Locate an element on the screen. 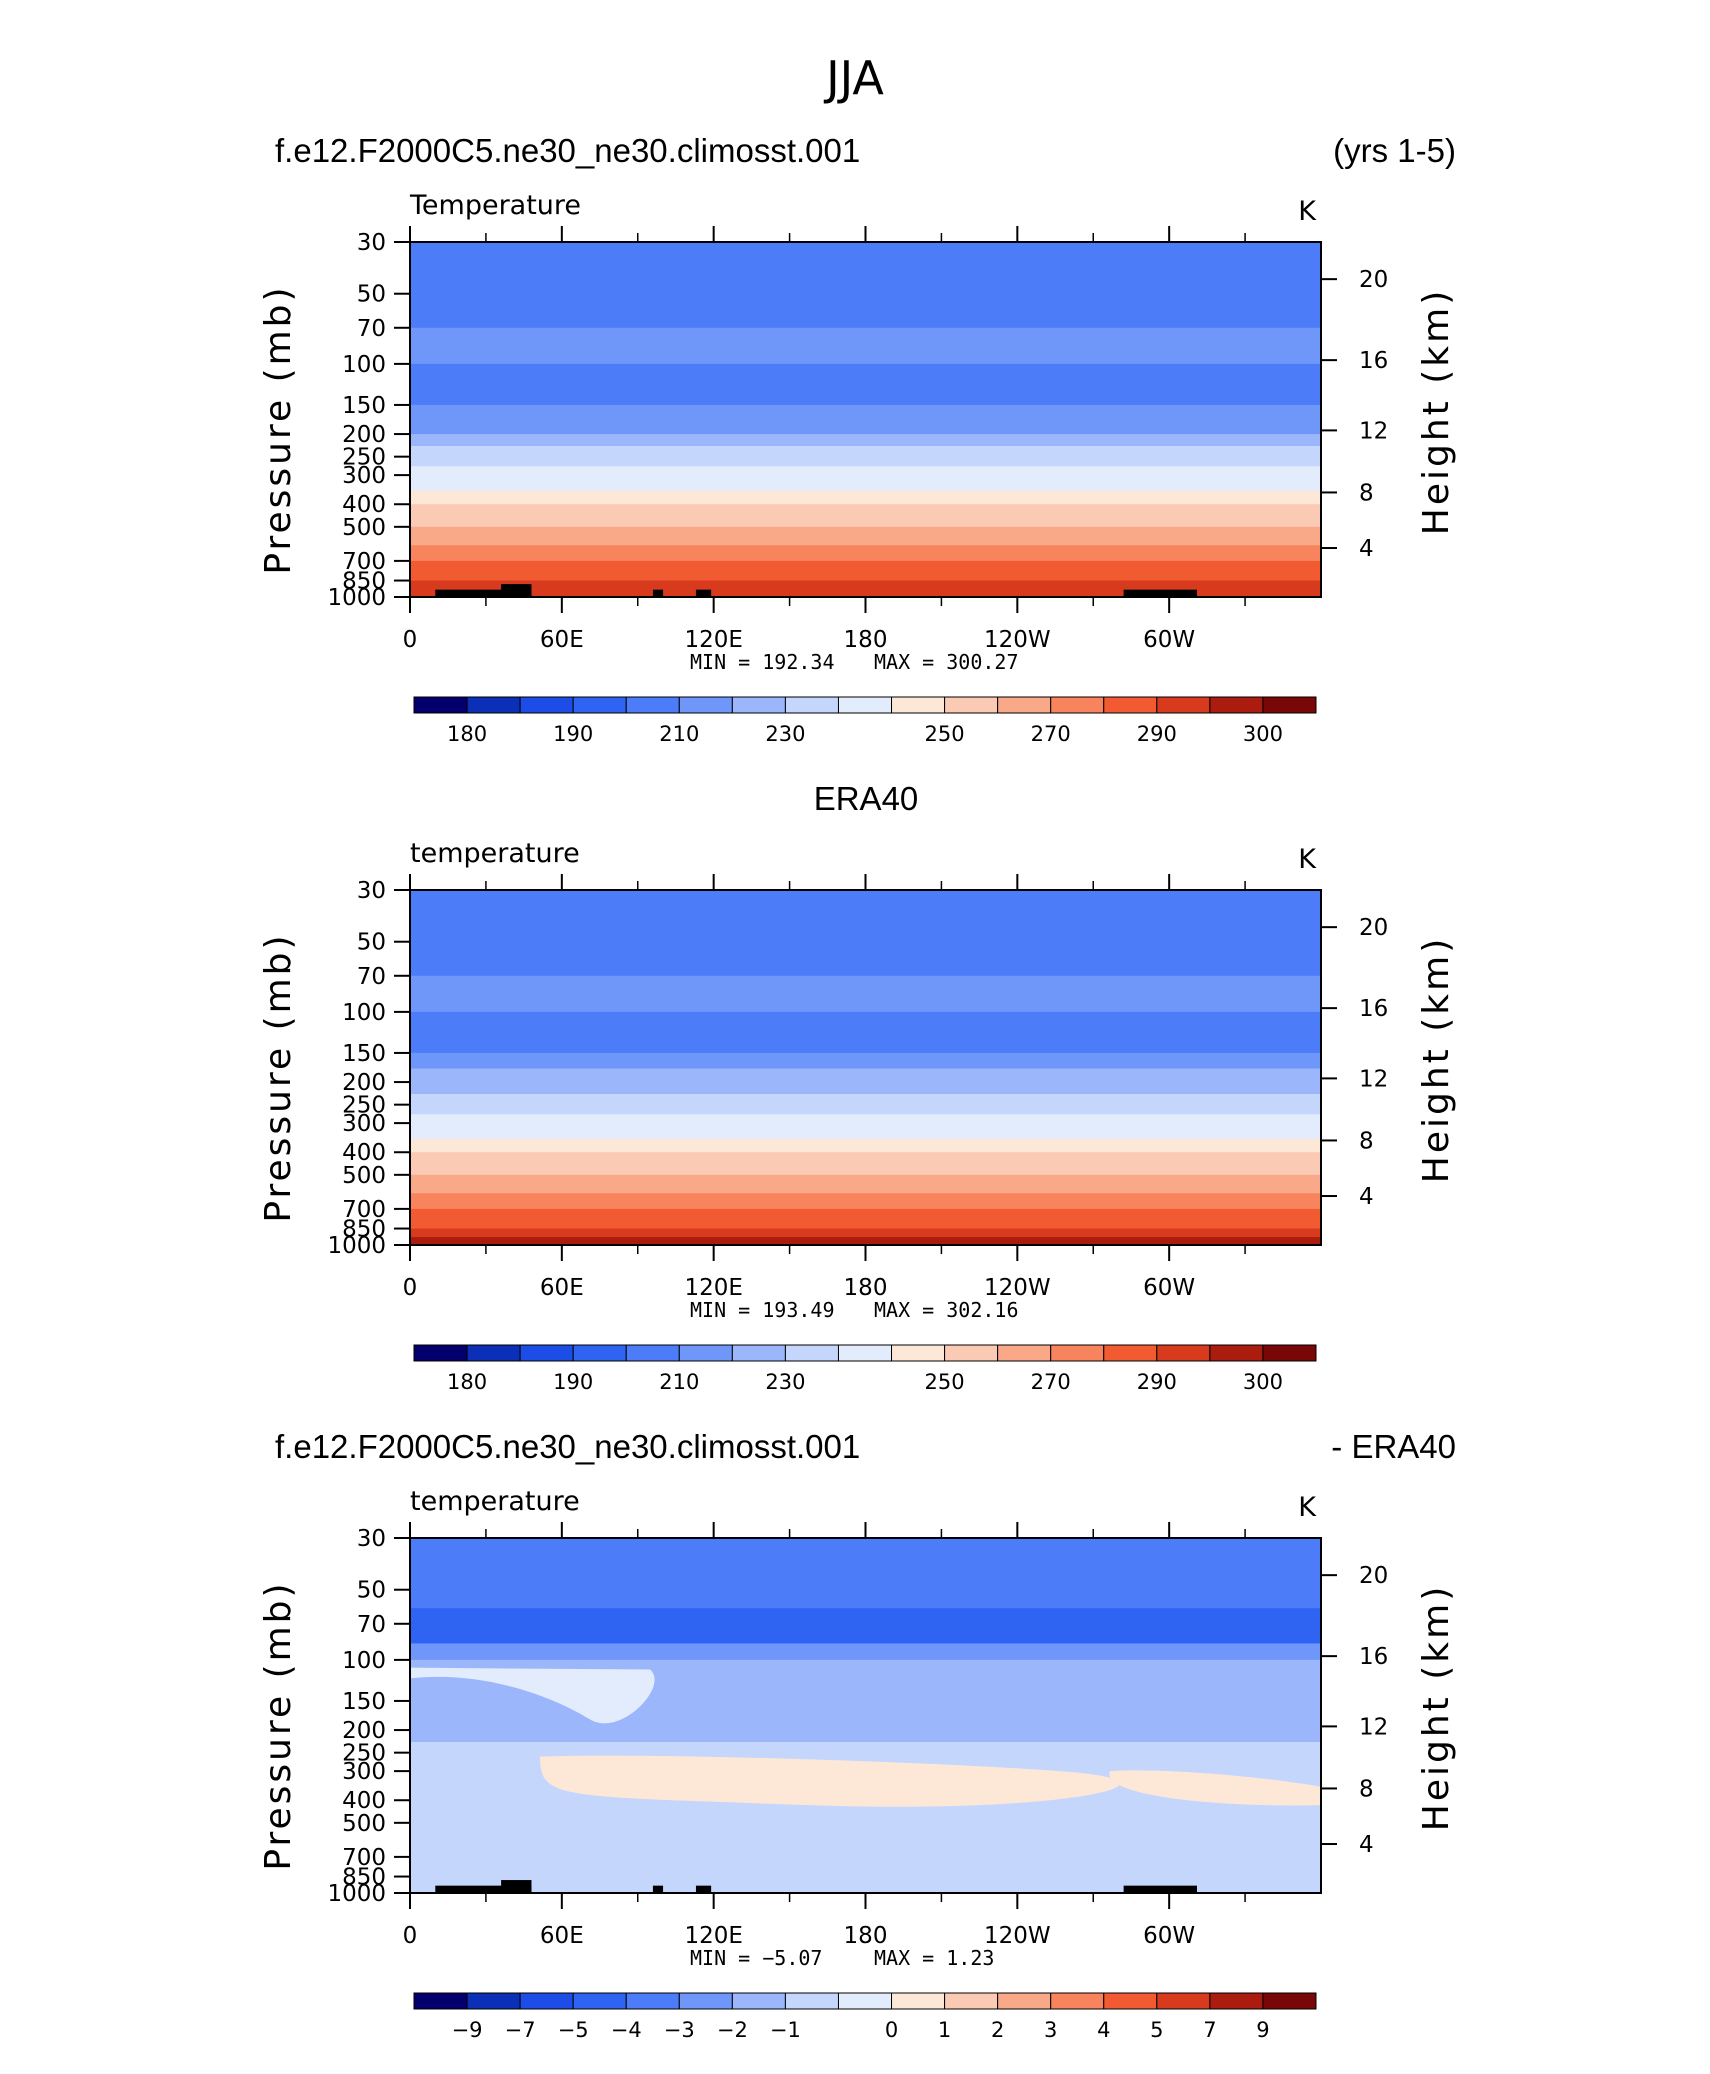  variable-label: temperature is located at coordinates (495, 1501).